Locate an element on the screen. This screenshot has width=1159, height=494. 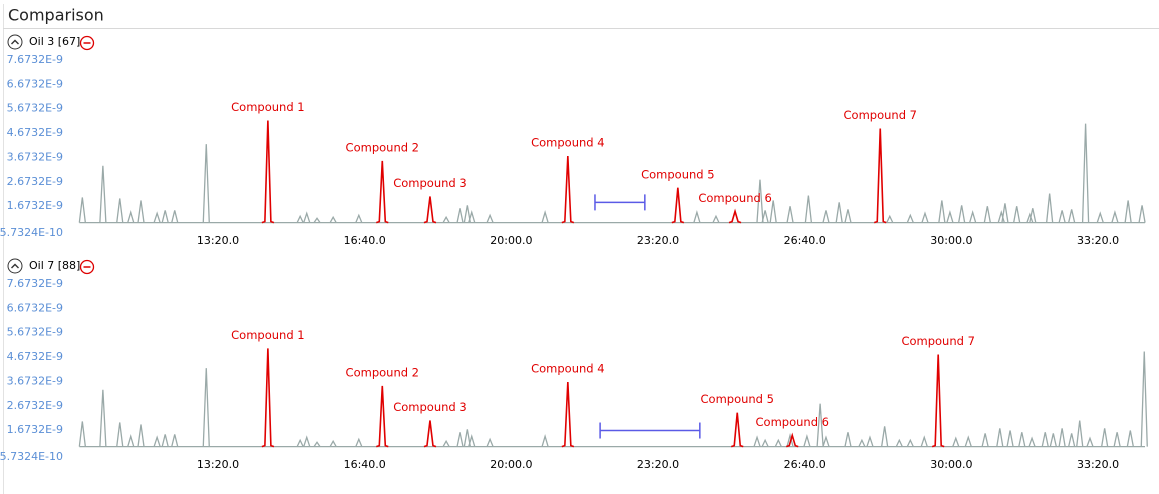
y-tick-label: 6.6732E-9 is located at coordinates (35, 307).